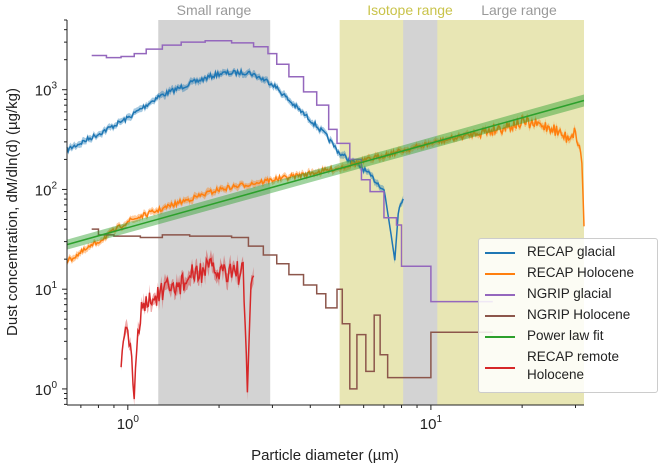  I want to click on range-label: Isotope range, so click(410, 10).